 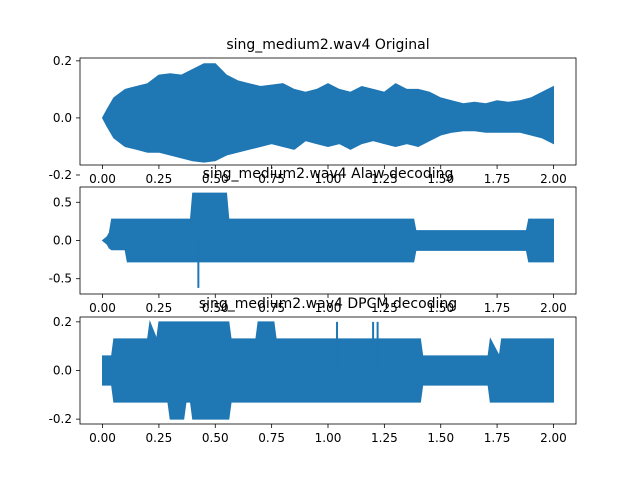 I want to click on x-tick-label-1-1: 0.25, so click(x=159, y=308).